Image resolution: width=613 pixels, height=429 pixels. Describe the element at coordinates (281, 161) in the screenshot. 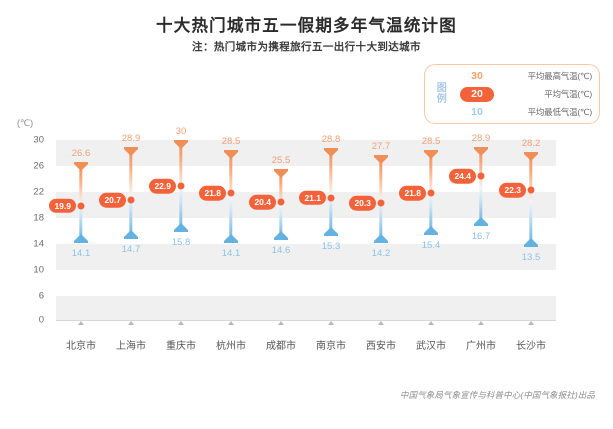

I see `max-temp-label: 25.5` at that location.